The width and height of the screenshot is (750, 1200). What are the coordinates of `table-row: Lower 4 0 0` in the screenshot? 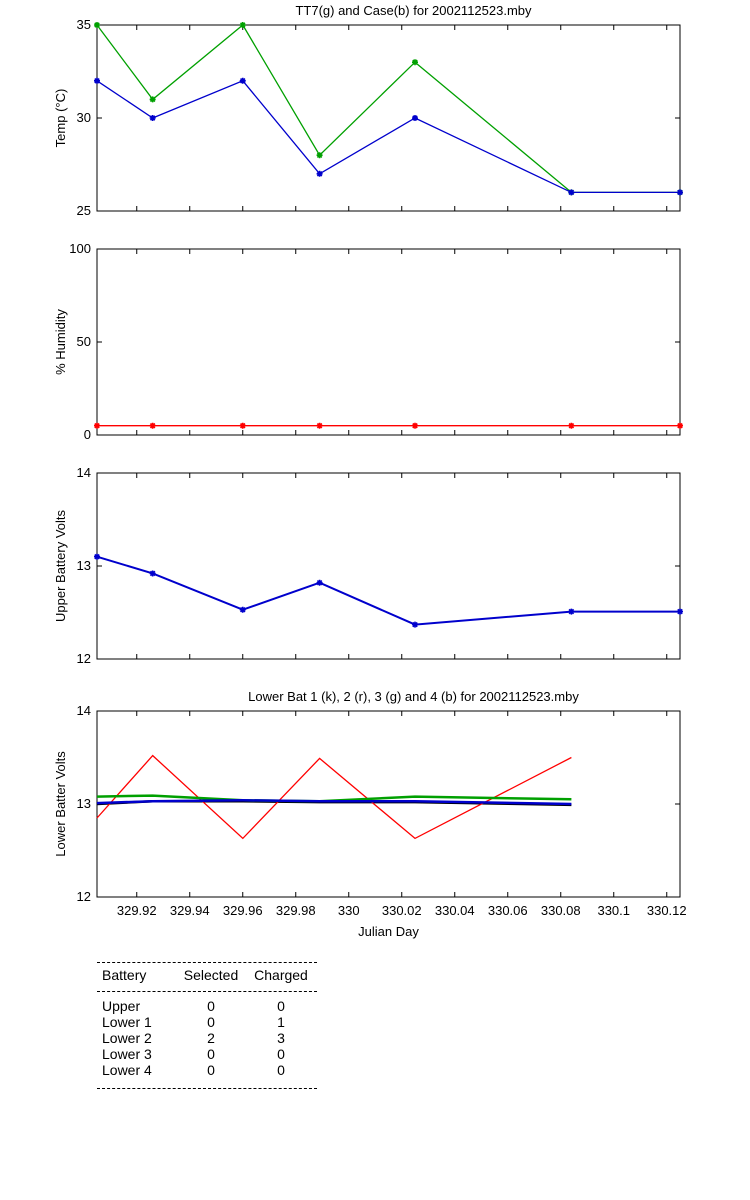 It's located at (207, 1070).